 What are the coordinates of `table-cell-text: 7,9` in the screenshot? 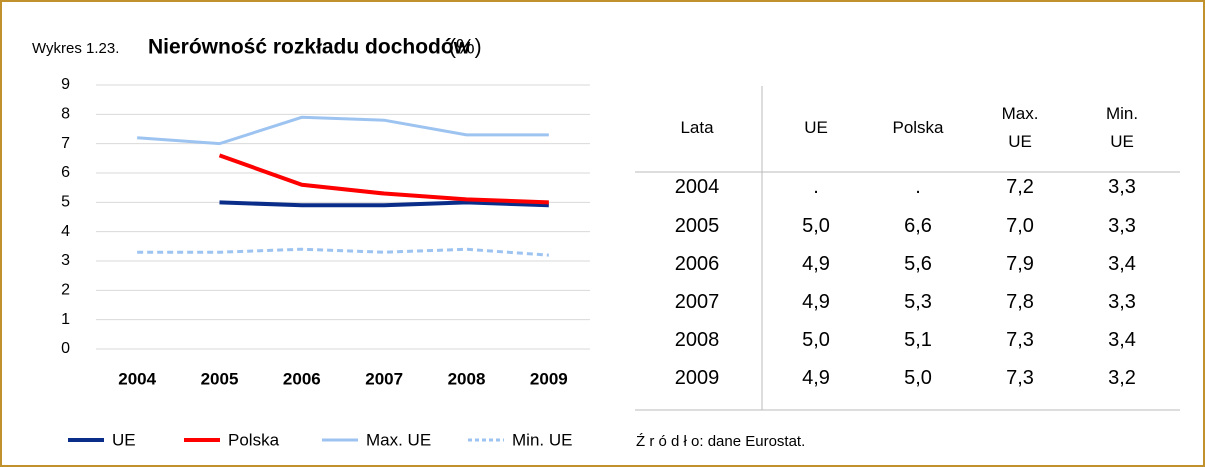 It's located at (1020, 264).